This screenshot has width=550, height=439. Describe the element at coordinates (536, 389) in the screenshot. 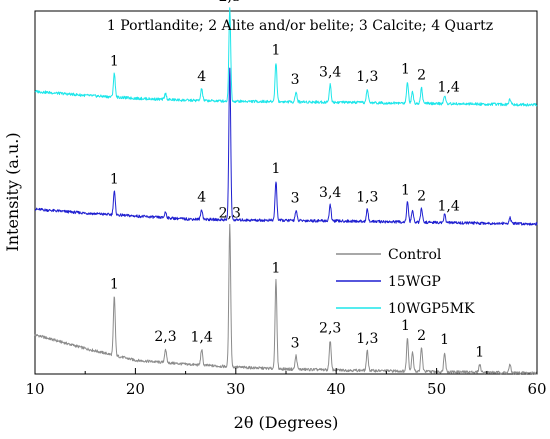

I see `x-tick-label: 60` at that location.